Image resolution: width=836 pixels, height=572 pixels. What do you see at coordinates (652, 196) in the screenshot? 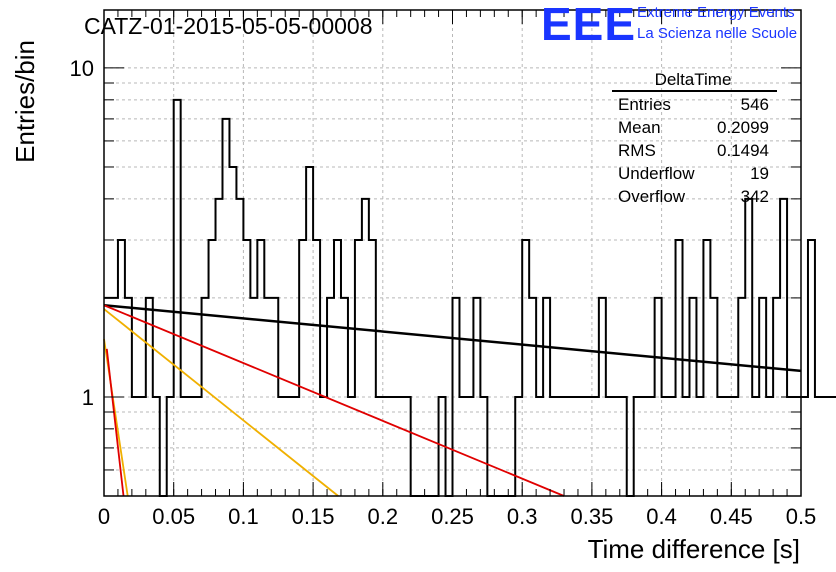
I see `stat-label: Overflow` at bounding box center [652, 196].